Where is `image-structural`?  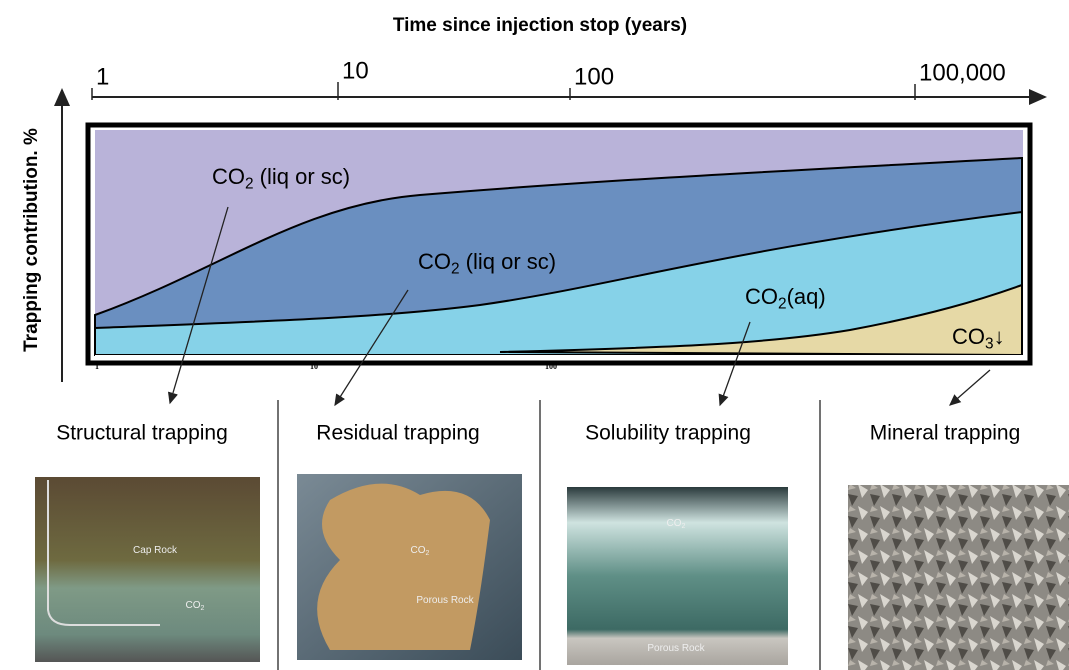 image-structural is located at coordinates (147, 569).